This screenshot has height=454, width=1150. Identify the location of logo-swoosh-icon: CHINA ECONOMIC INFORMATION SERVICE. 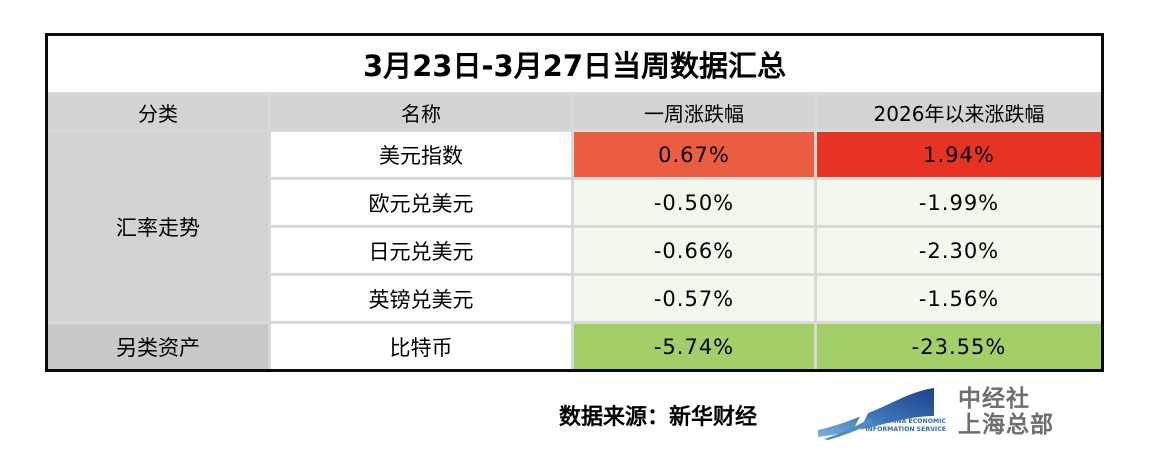
(882, 414).